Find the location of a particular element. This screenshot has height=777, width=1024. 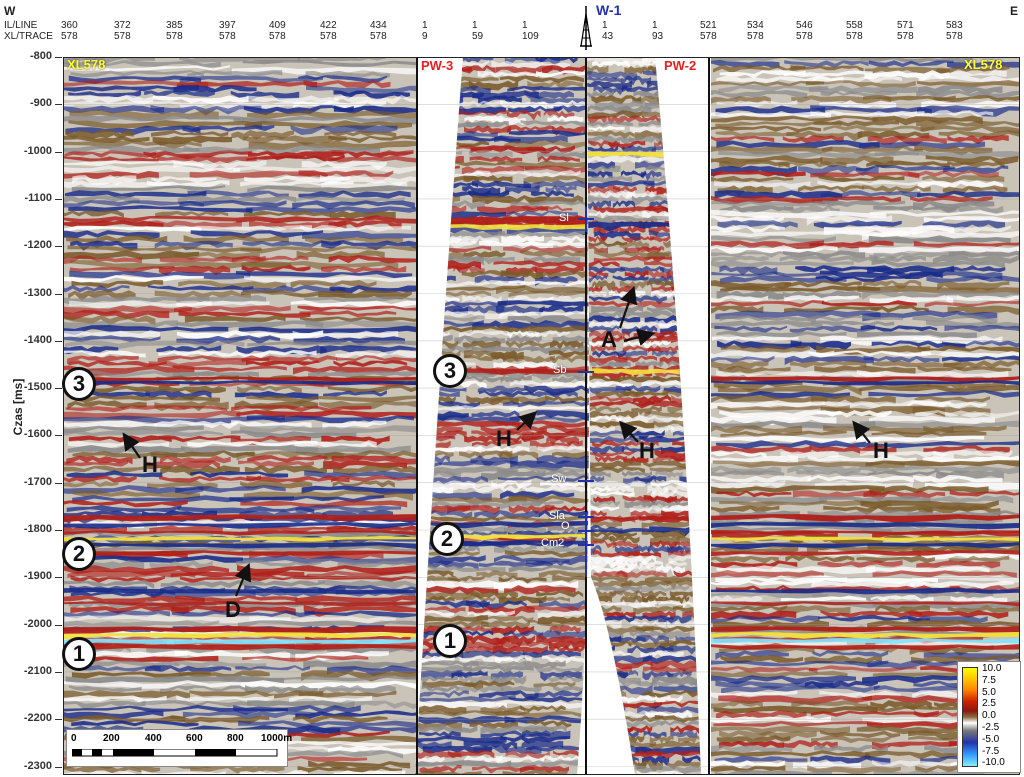

y-tick-label: -2200 is located at coordinates (37, 718).